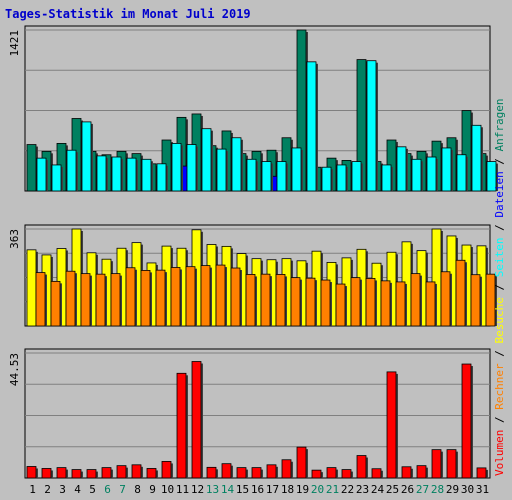  Describe the element at coordinates (197, 489) in the screenshot. I see `x-tick-label-12: 12` at that location.